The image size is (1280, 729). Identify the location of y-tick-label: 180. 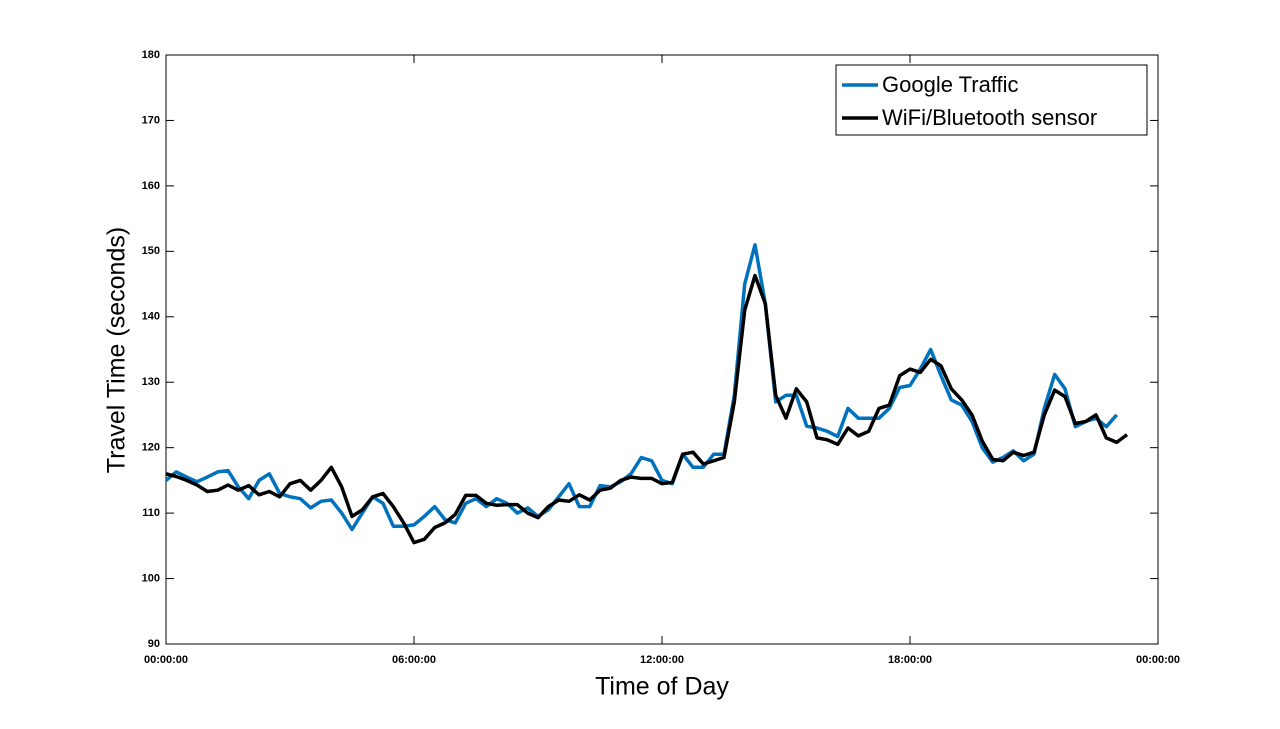
(151, 55).